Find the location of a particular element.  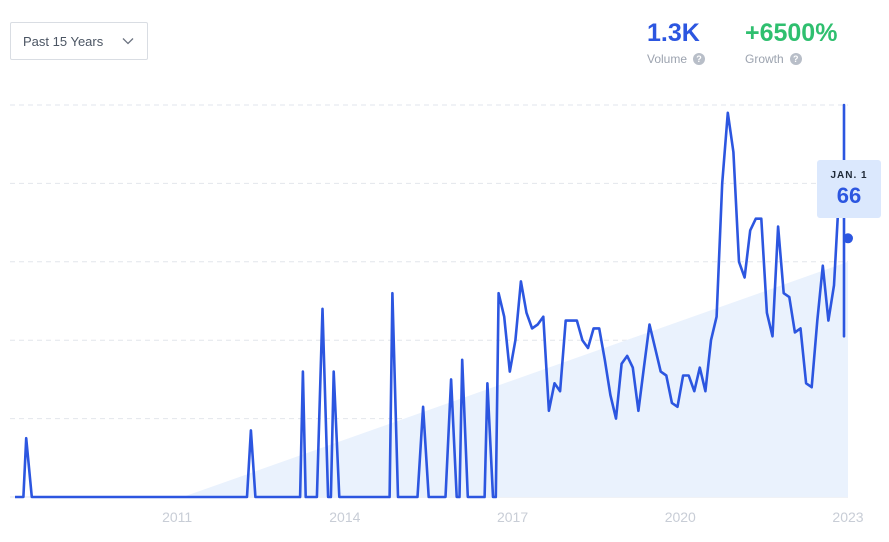

volume-metric: 1.3K Volume ? is located at coordinates (676, 42).